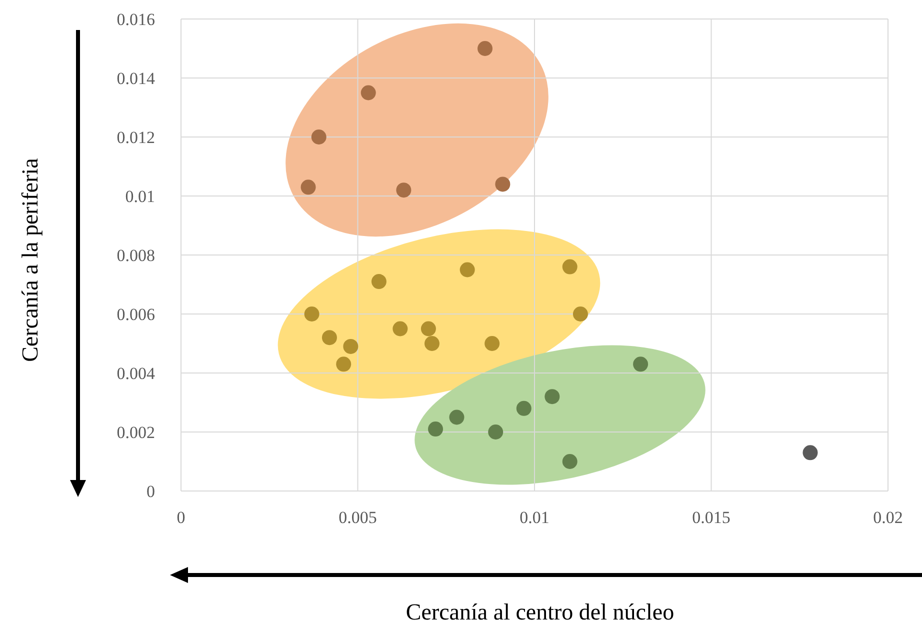  What do you see at coordinates (135, 138) in the screenshot?
I see `y-tick-label: 0.012` at bounding box center [135, 138].